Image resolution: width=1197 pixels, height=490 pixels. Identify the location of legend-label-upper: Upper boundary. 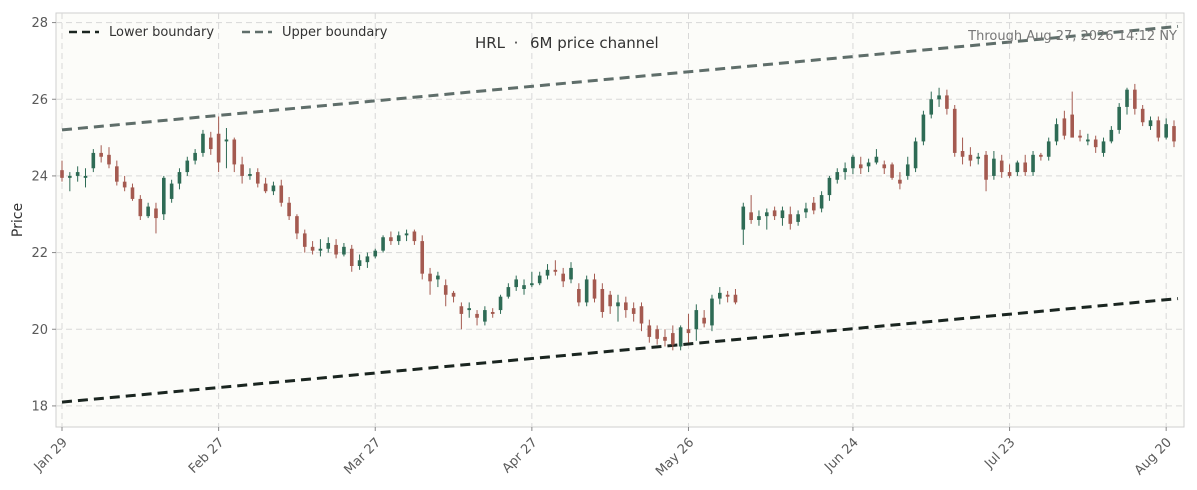
(335, 32).